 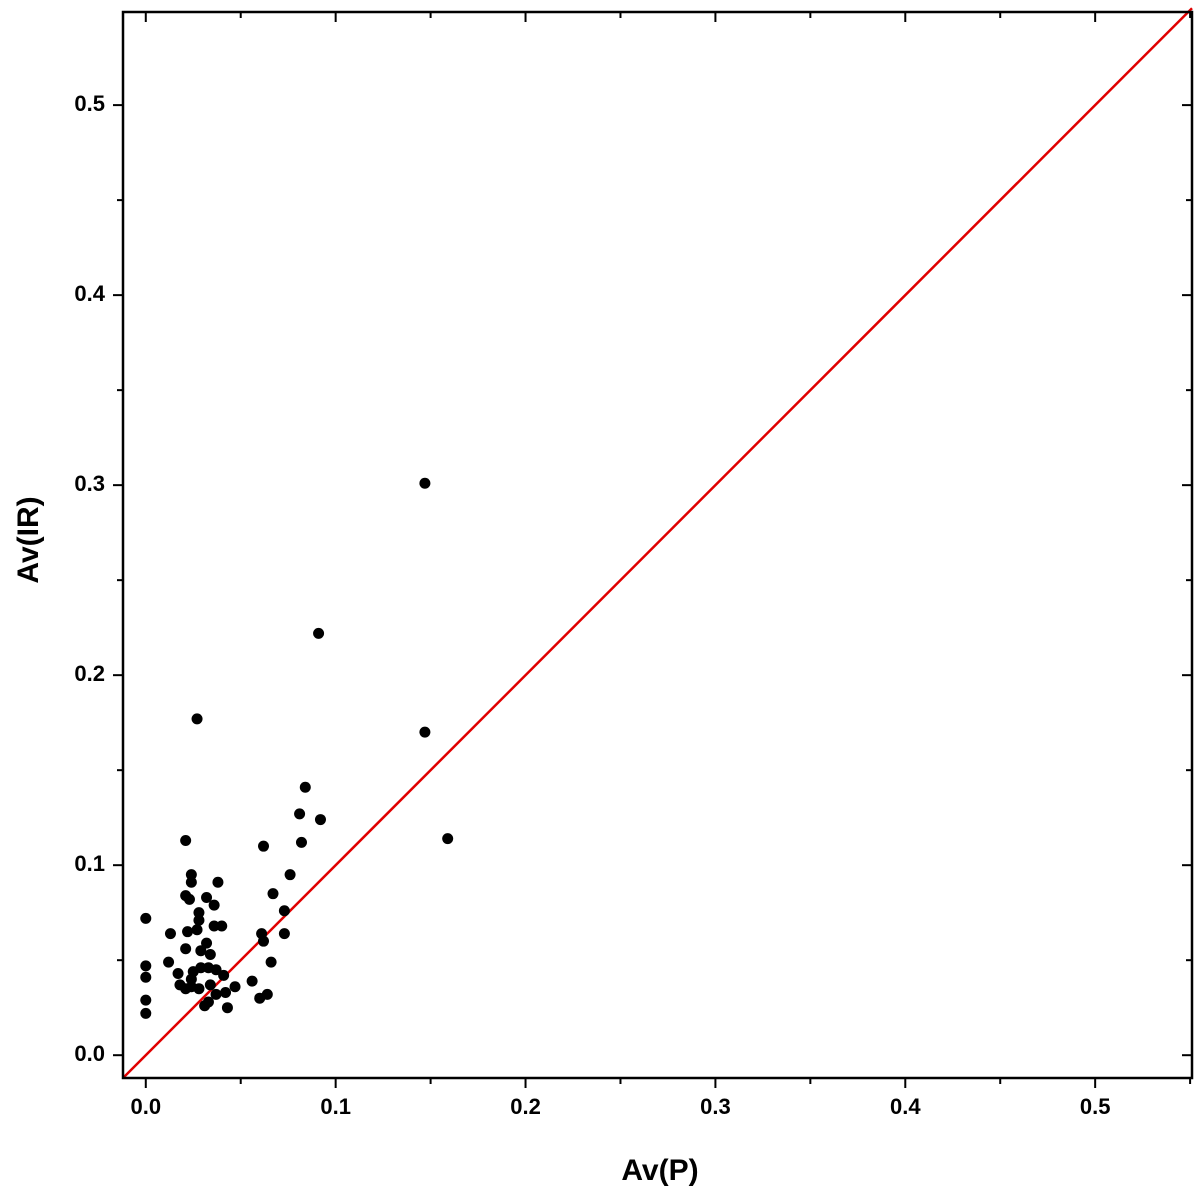 I want to click on y-tick-label: 0.2, so click(x=89, y=673).